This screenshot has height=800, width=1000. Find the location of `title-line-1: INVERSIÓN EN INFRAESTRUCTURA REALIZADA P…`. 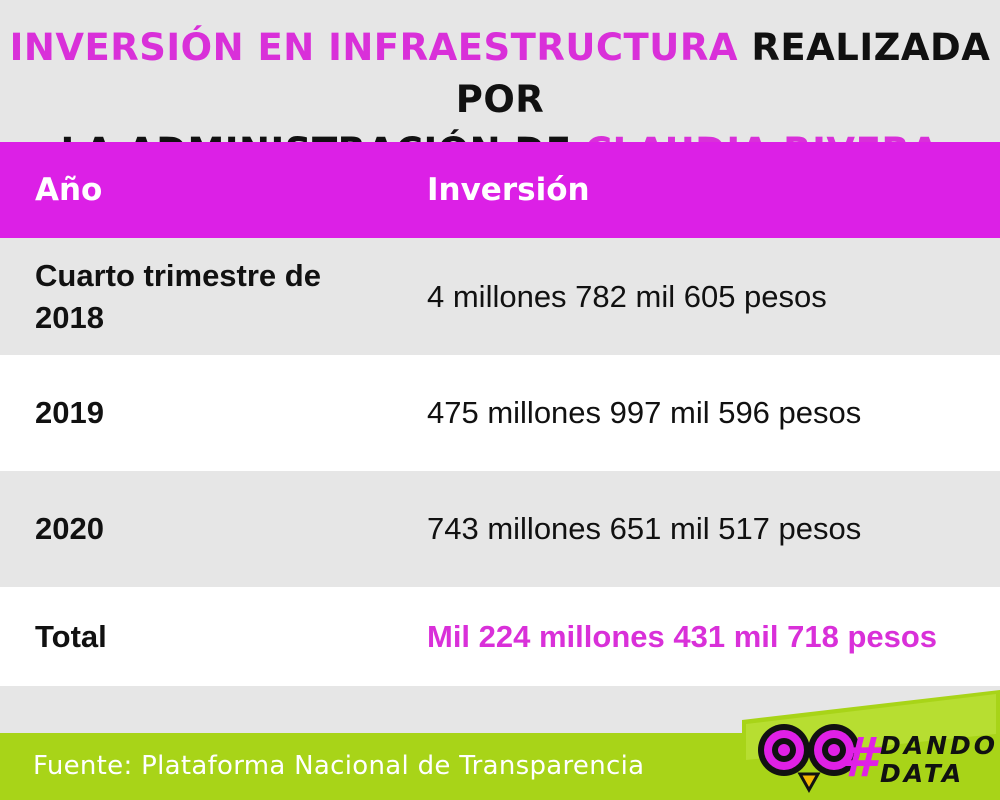

title-line-1: INVERSIÓN EN INFRAESTRUCTURA REALIZADA P… is located at coordinates (500, 74).